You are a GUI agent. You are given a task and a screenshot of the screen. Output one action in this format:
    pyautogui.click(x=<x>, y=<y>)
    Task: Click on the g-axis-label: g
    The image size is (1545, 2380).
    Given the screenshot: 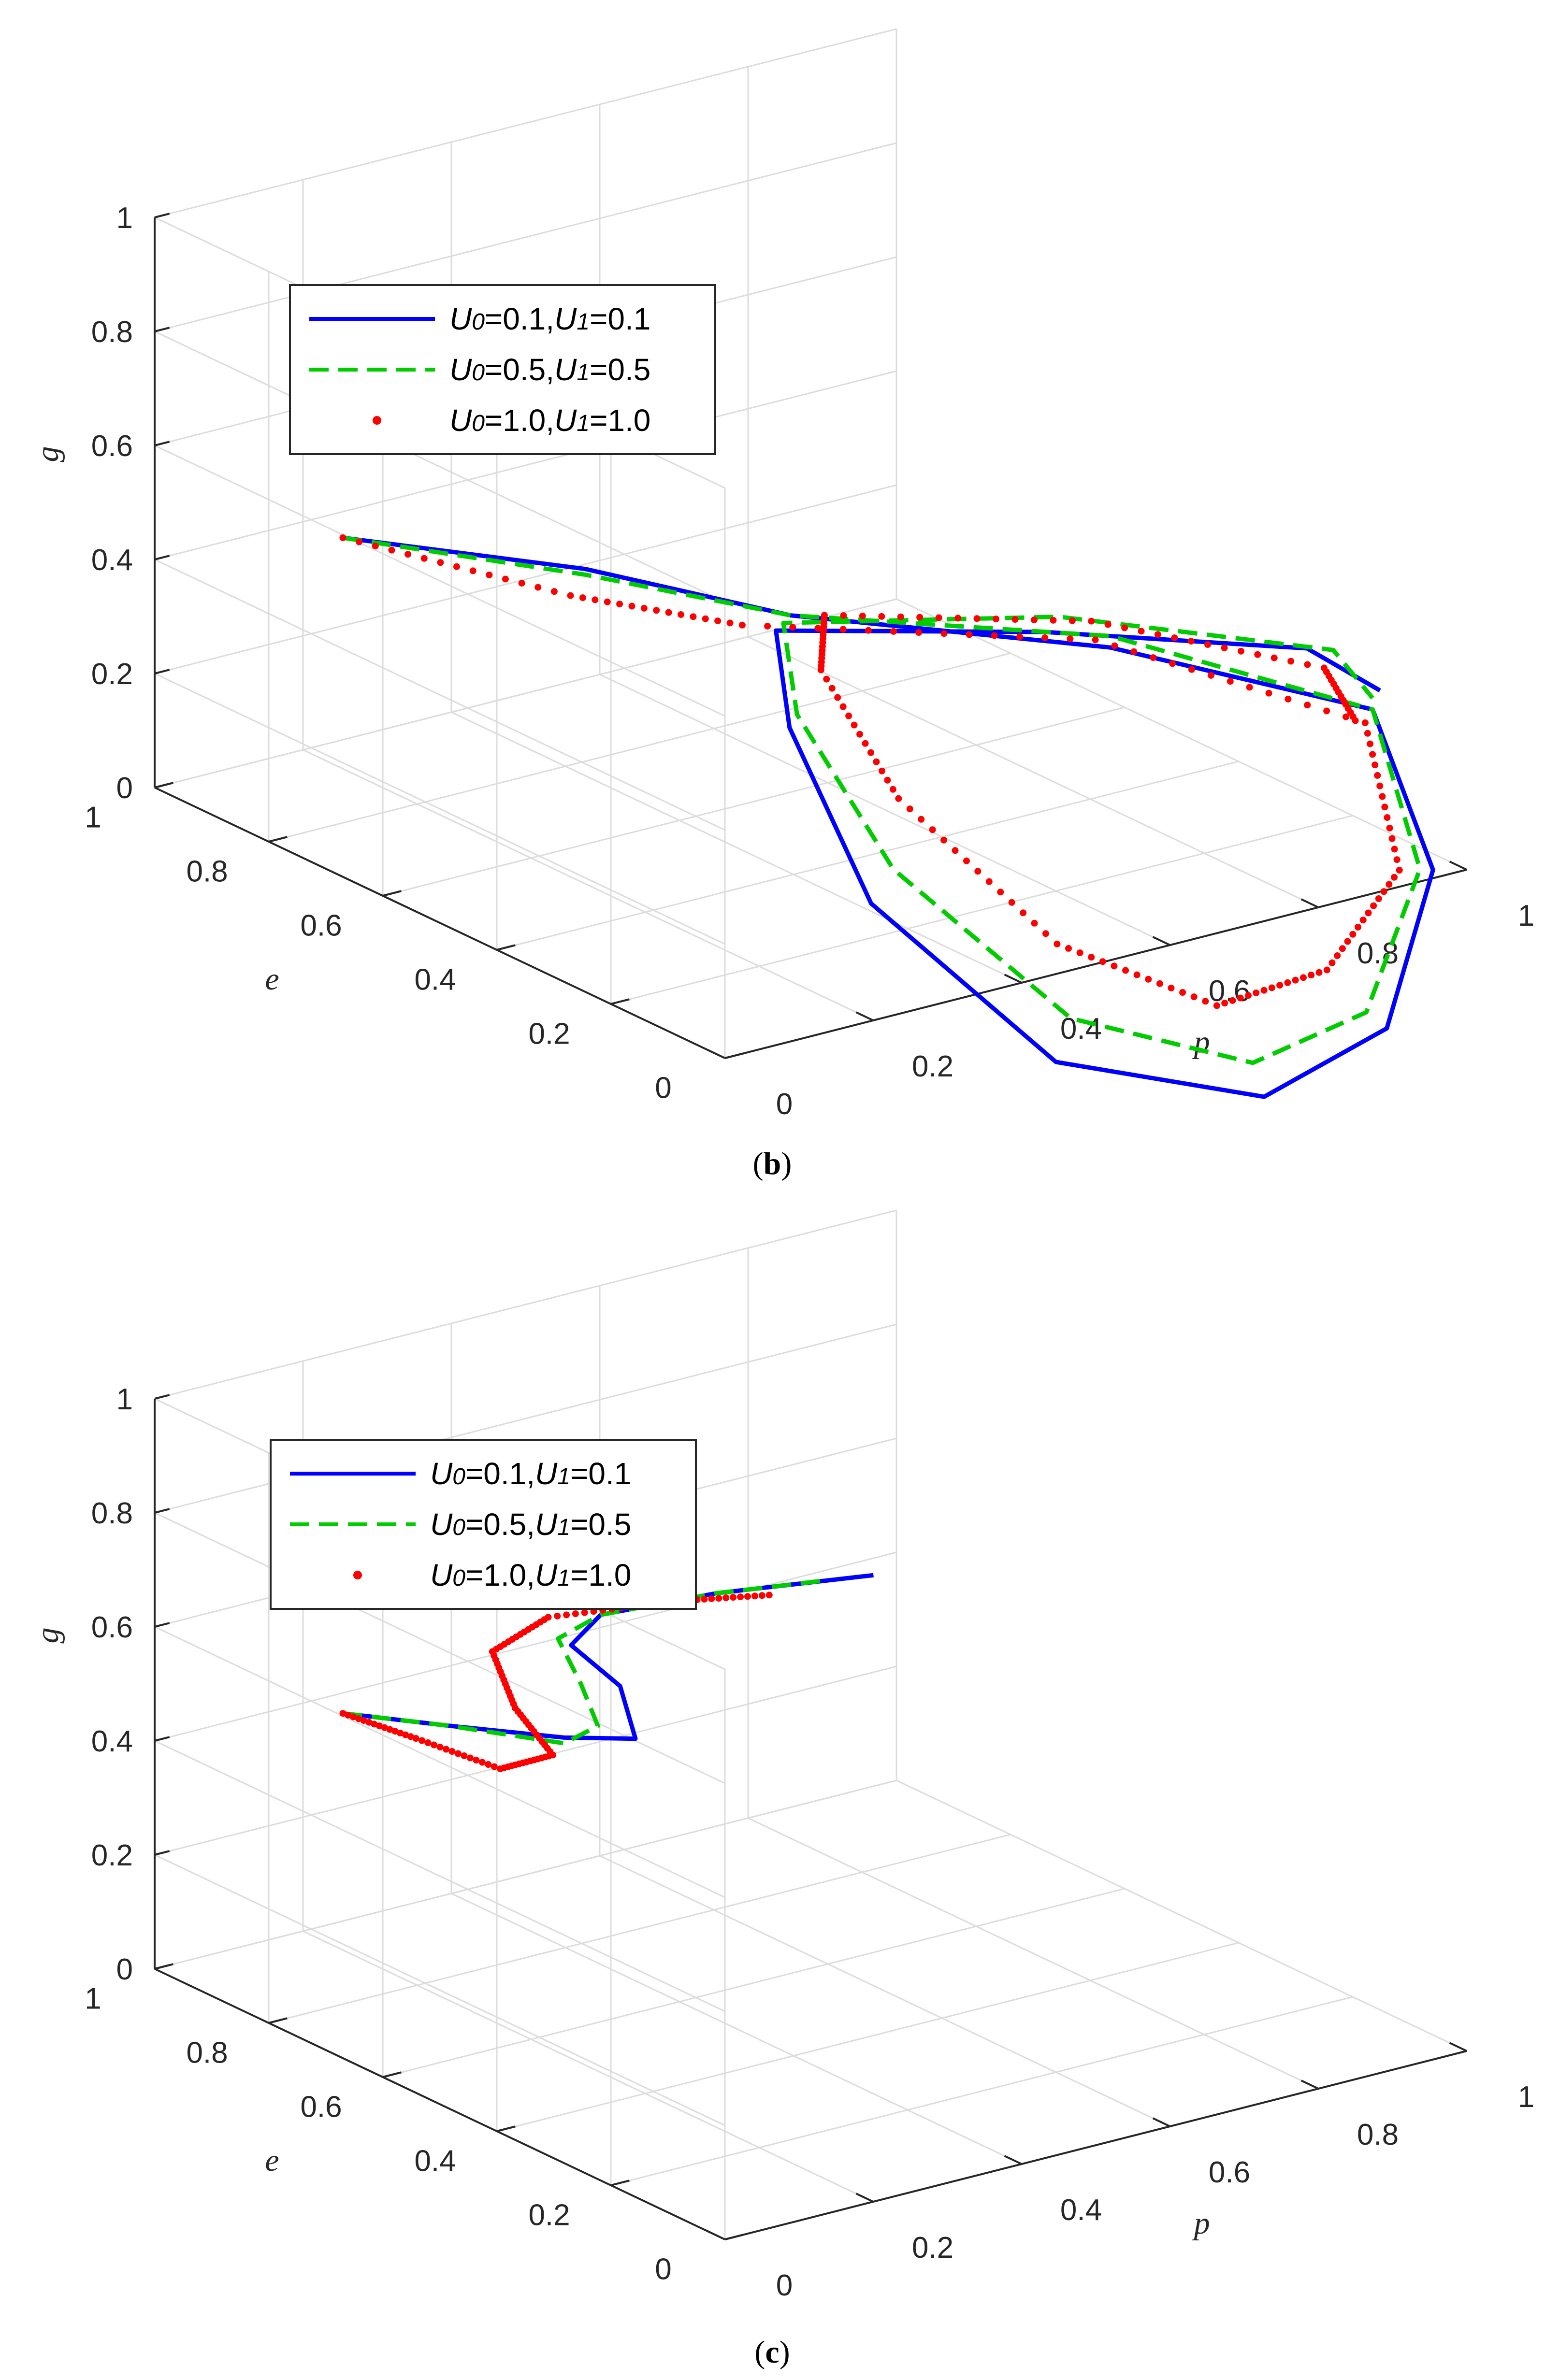 What is the action you would take?
    pyautogui.click(x=48, y=454)
    